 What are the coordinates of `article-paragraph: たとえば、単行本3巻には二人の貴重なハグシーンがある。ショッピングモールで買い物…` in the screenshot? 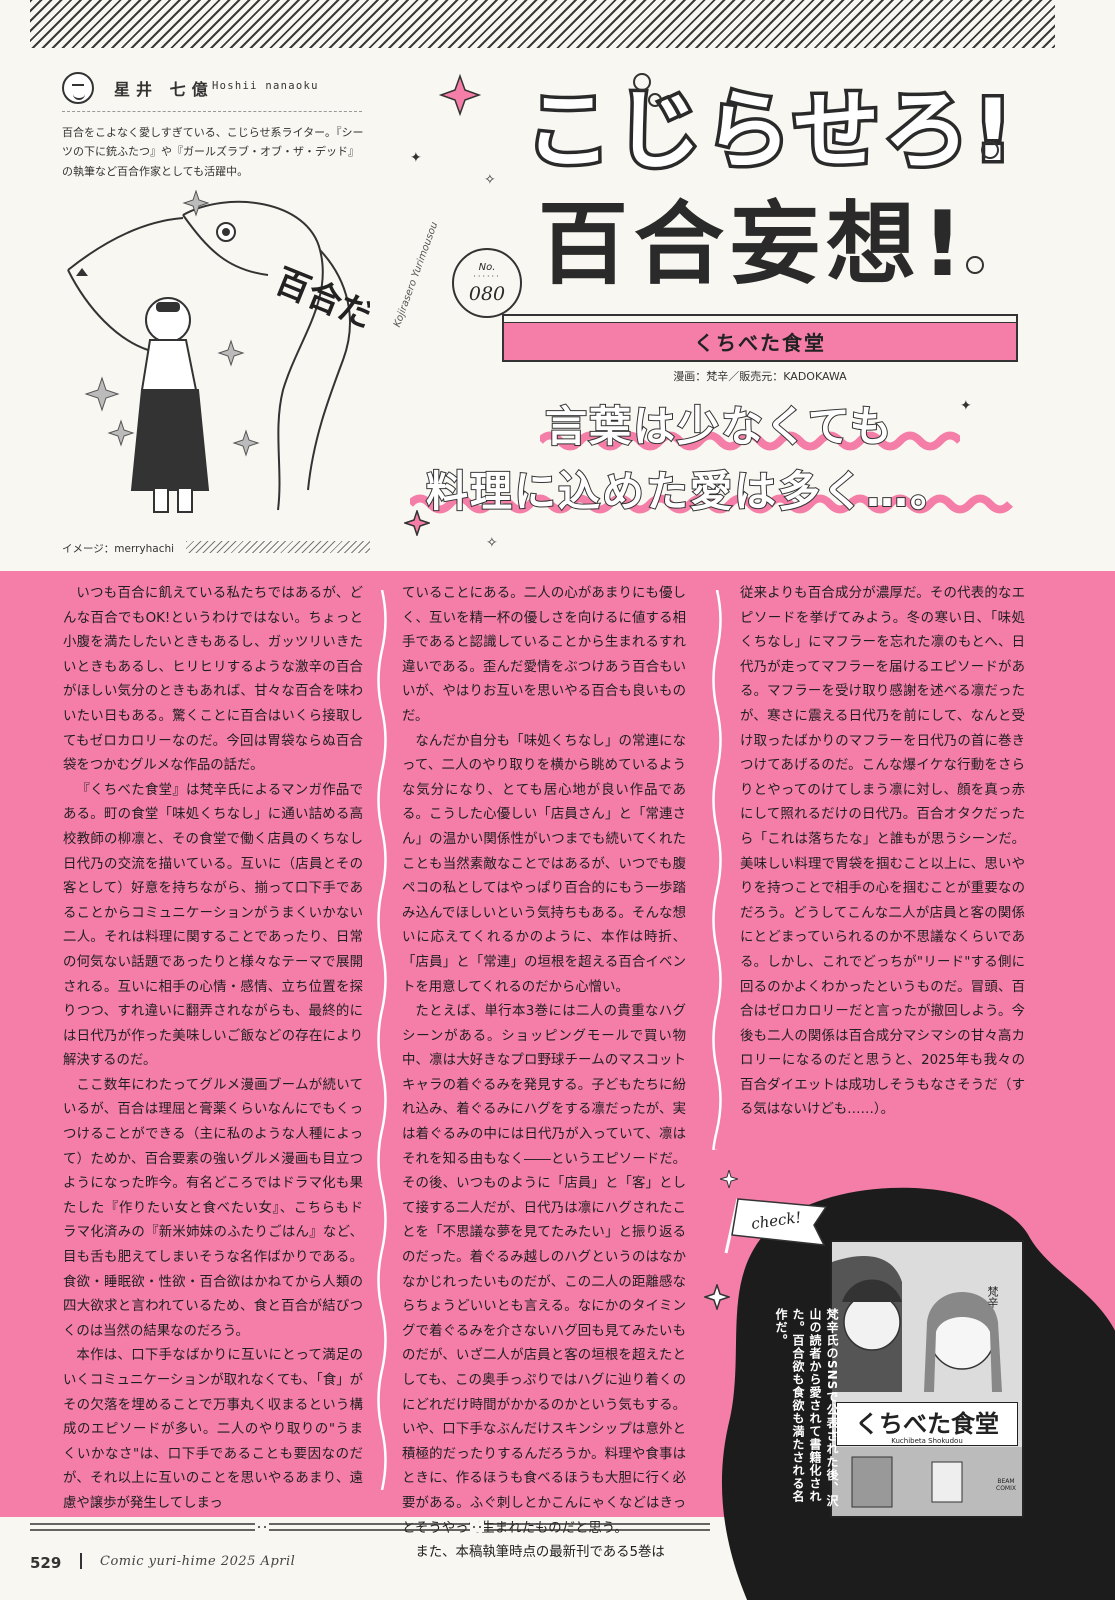 It's located at (544, 1270).